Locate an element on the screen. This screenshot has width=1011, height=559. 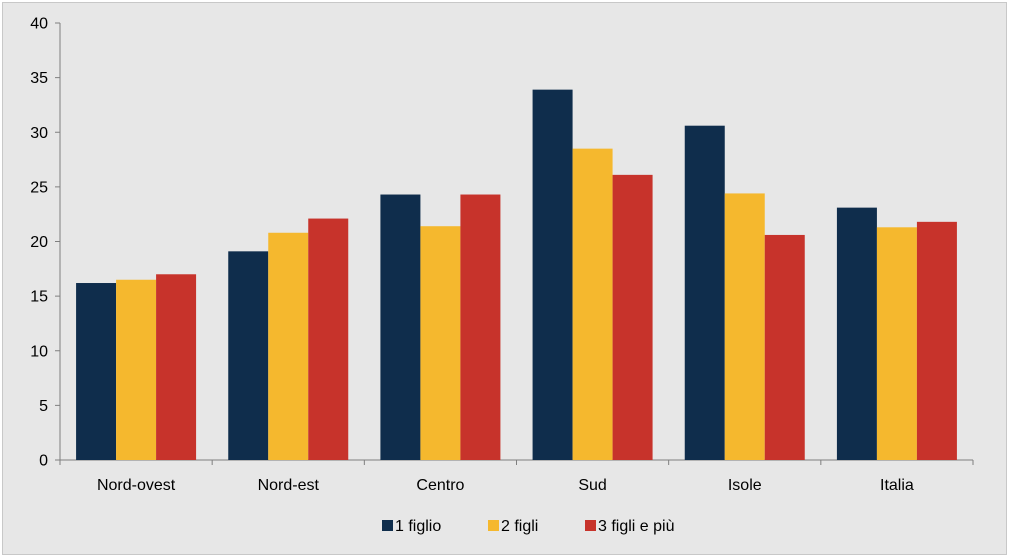
y-tick-label: 25 is located at coordinates (39, 187).